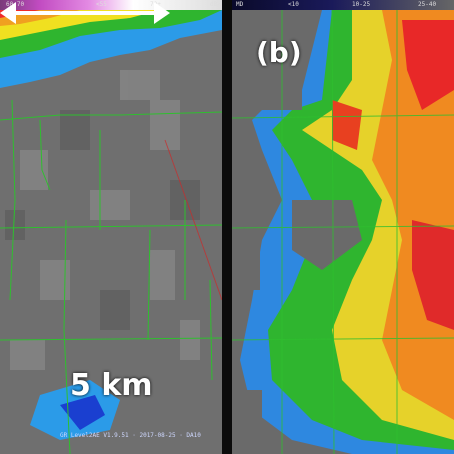 This screenshot has width=454, height=454. Describe the element at coordinates (240, 4) in the screenshot. I see `colorbar-label: MD` at that location.